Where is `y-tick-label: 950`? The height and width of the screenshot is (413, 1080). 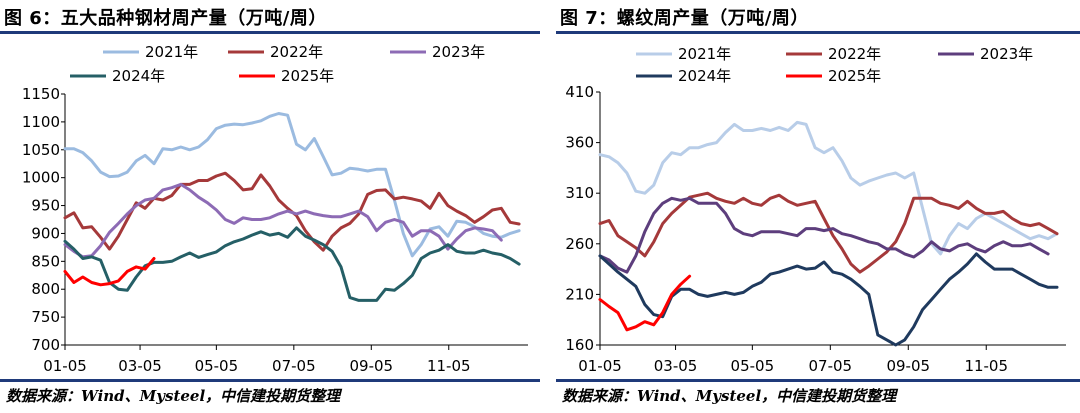
y-tick-label: 950 is located at coordinates (45, 206).